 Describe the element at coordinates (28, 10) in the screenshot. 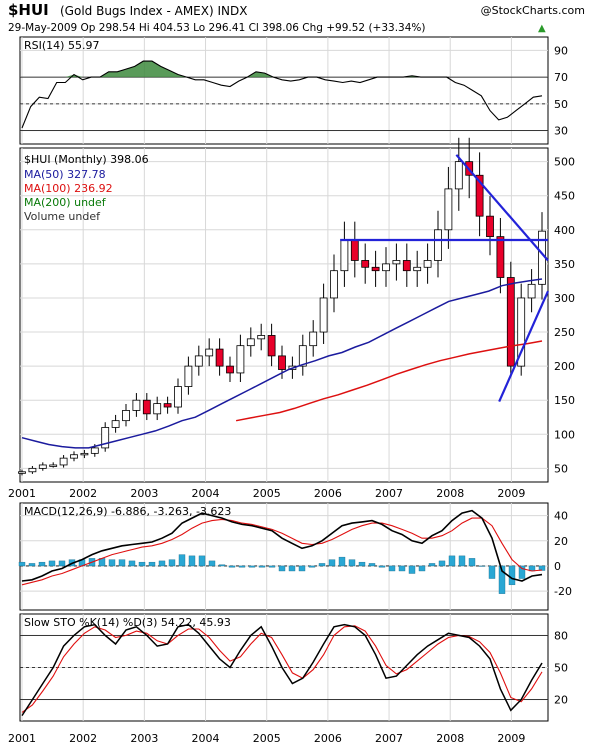

I see `symbol-label: $HUI` at that location.